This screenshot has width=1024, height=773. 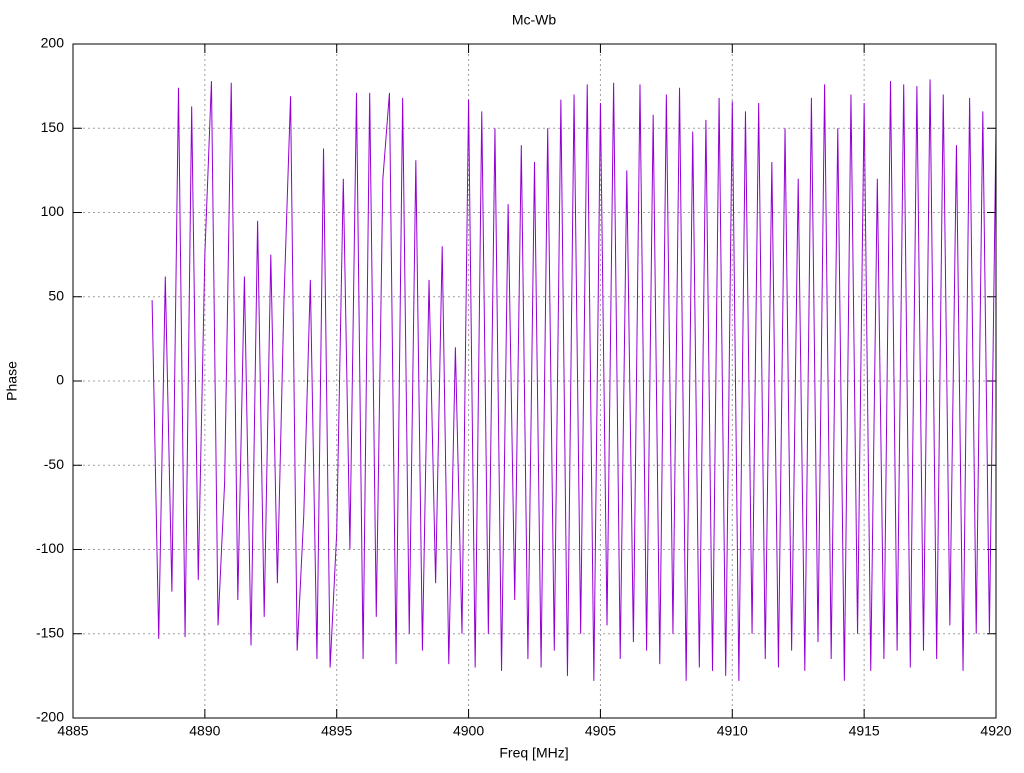 What do you see at coordinates (468, 731) in the screenshot?
I see `x-tick-label: 4900` at bounding box center [468, 731].